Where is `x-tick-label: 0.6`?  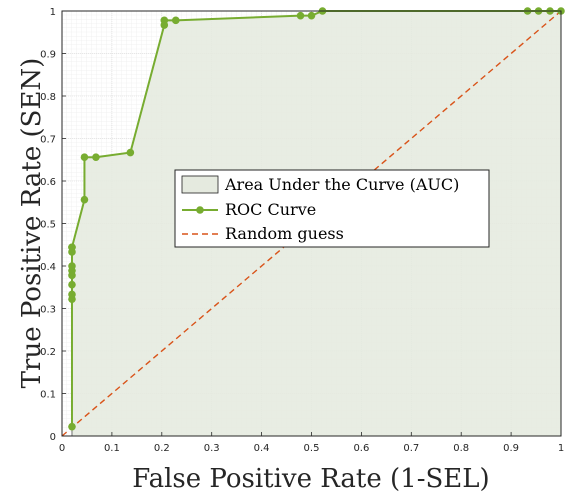
x-tick-label: 0.6 is located at coordinates (361, 448).